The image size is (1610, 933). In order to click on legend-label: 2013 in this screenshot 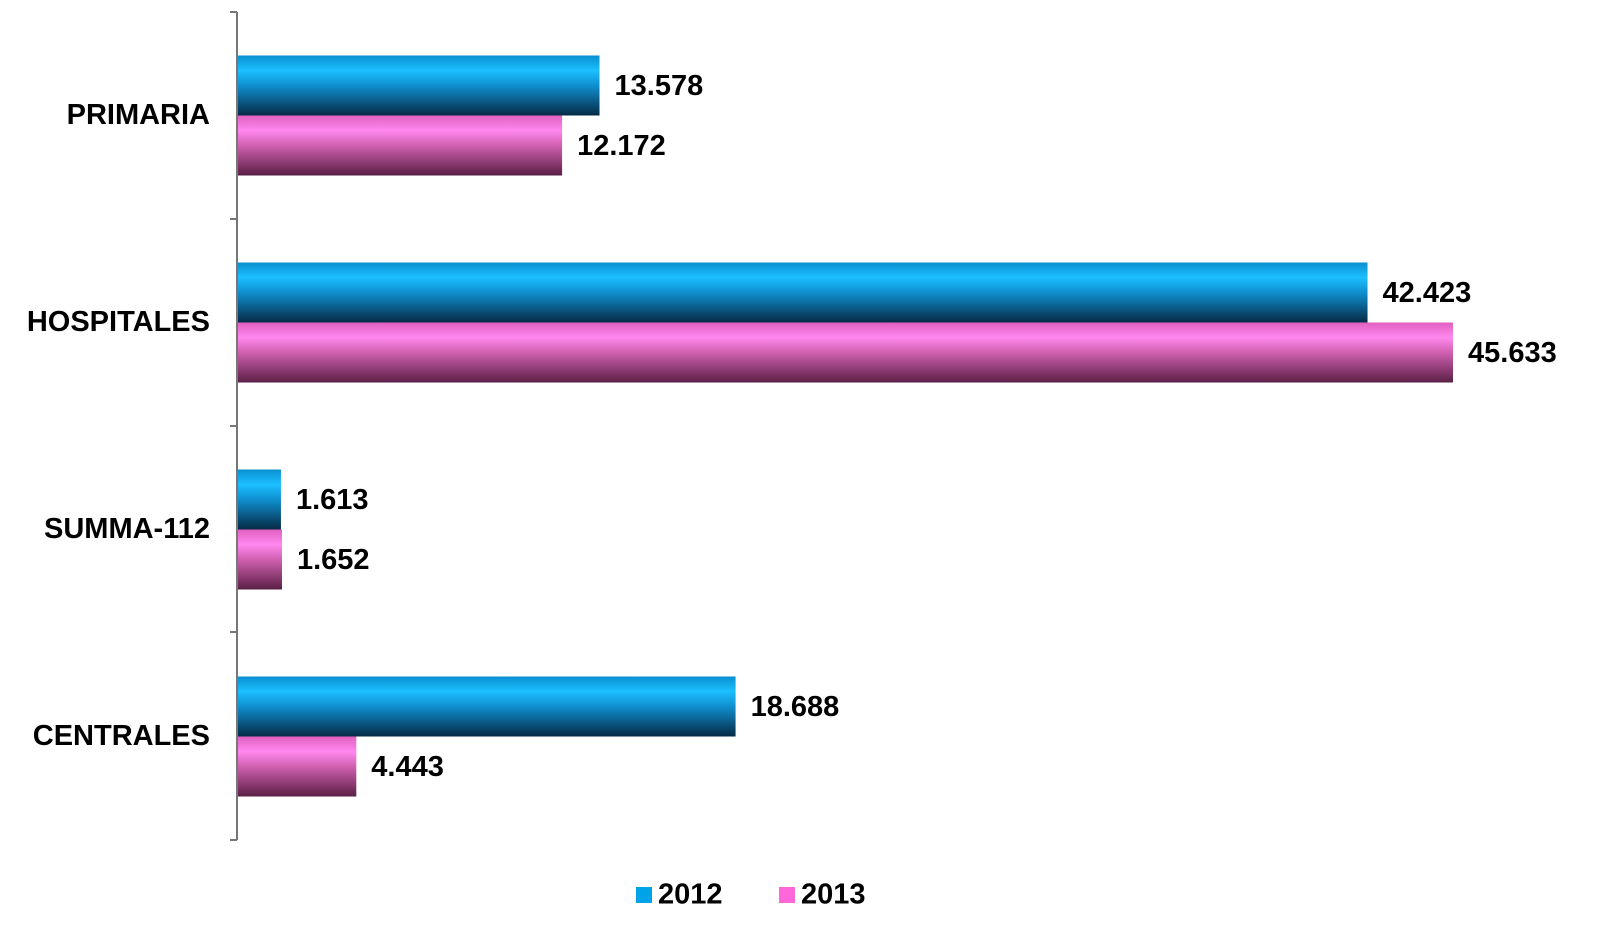, I will do `click(833, 895)`.